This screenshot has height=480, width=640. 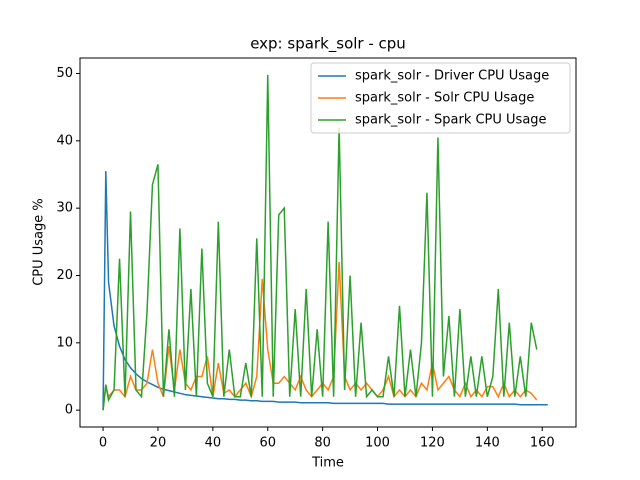 I want to click on legend-label: spark_solr - Solr CPU Usage, so click(x=444, y=98).